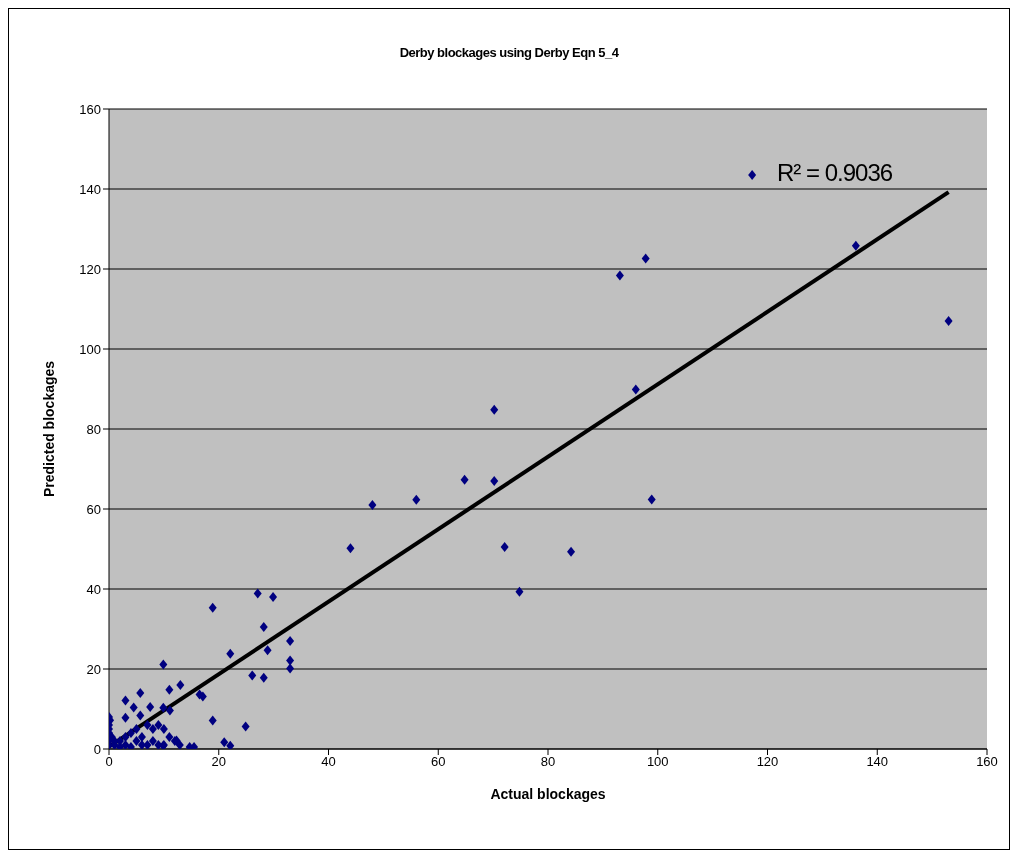 The width and height of the screenshot is (1018, 859). Describe the element at coordinates (509, 52) in the screenshot. I see `chart-title: Derby blockages using Derby Eqn 5_4` at that location.